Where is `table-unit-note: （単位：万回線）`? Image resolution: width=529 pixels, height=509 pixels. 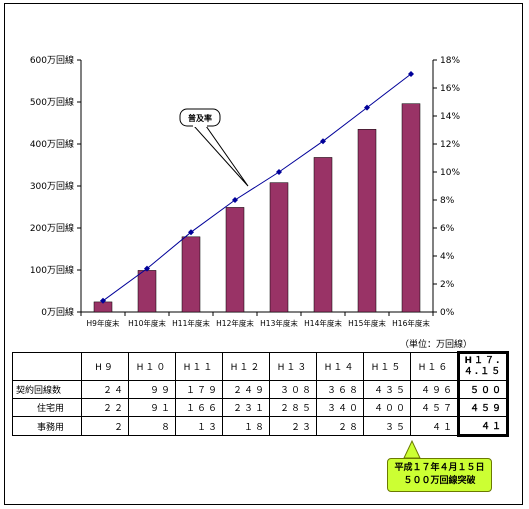 table-unit-note: （単位：万回線） is located at coordinates (436, 345).